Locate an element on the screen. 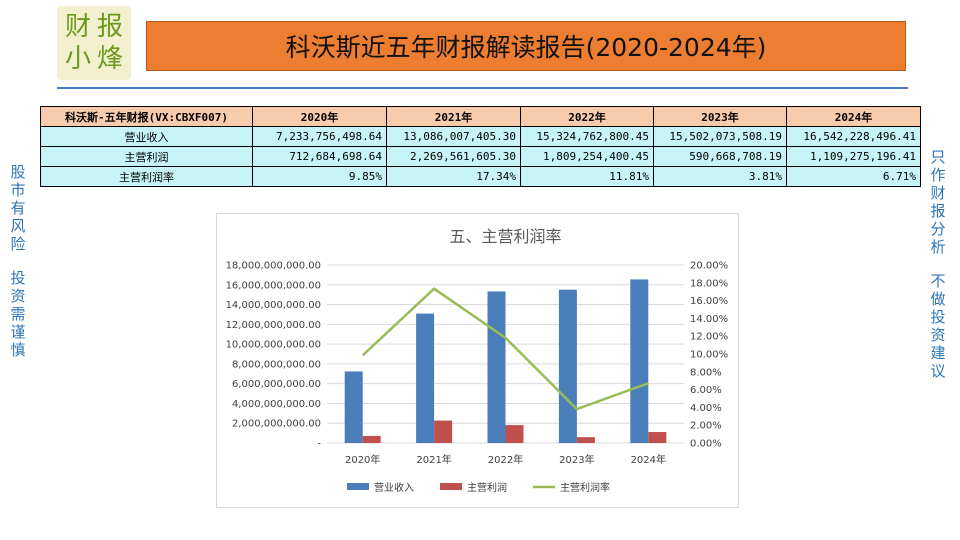 The height and width of the screenshot is (540, 960). logo-char: 烽 is located at coordinates (109, 59).